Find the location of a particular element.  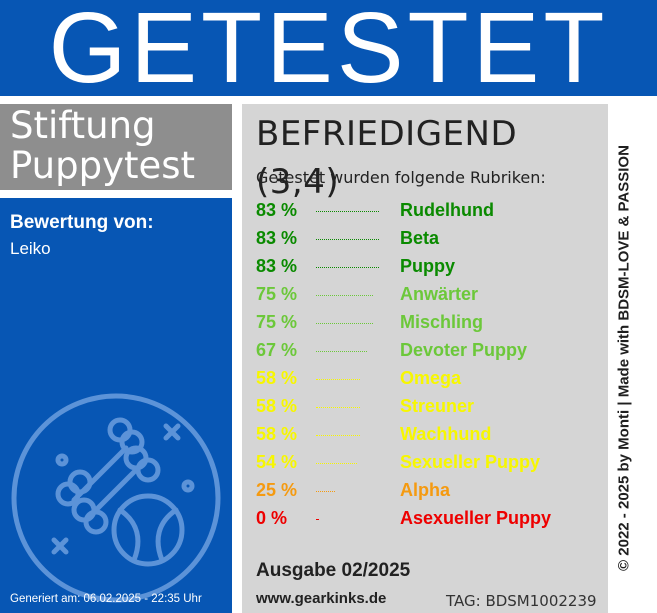

org-name: Stiftung Puppytest is located at coordinates (102, 146).